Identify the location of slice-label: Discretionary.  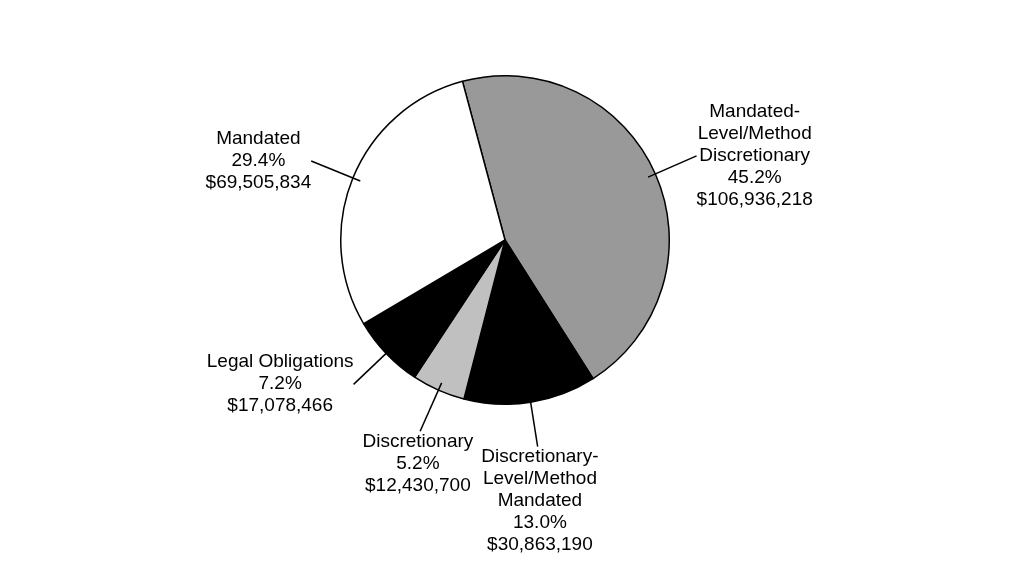
(418, 440).